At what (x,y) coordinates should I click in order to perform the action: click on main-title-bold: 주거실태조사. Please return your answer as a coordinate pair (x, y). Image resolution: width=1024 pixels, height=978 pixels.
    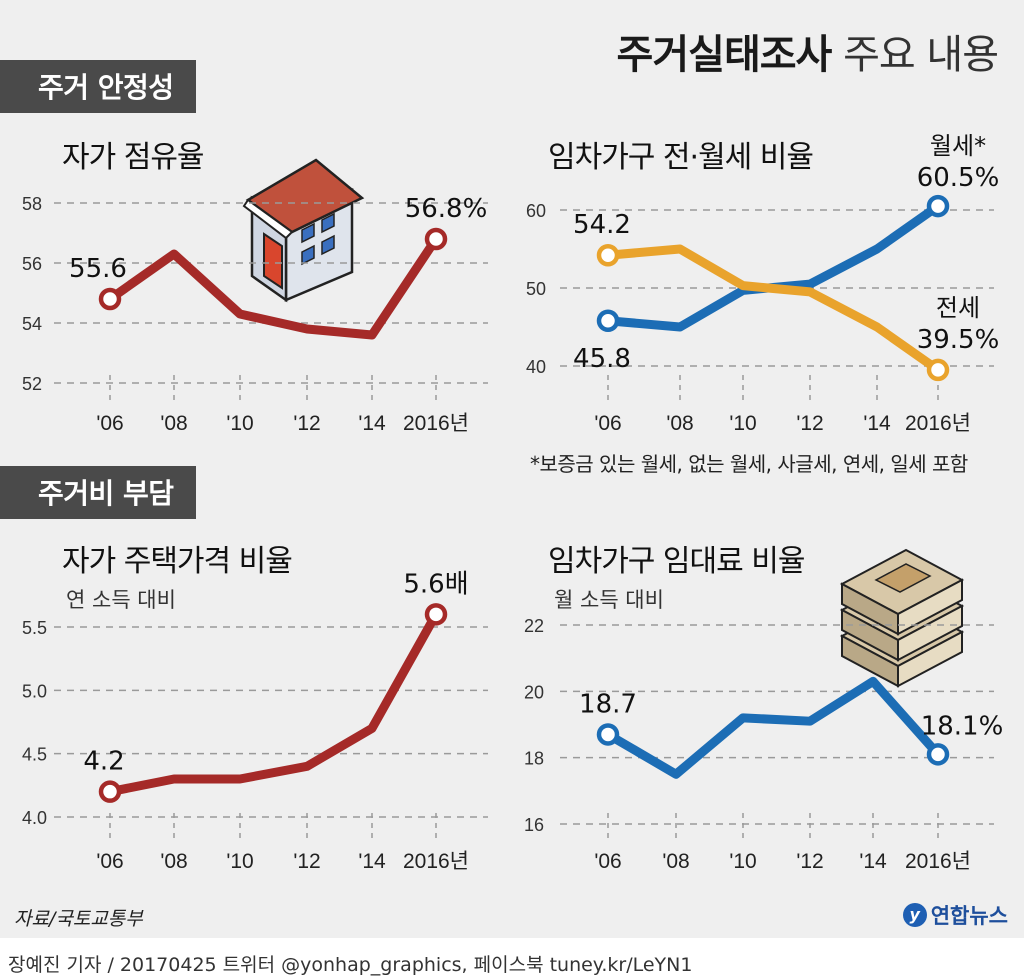
    Looking at the image, I should click on (724, 55).